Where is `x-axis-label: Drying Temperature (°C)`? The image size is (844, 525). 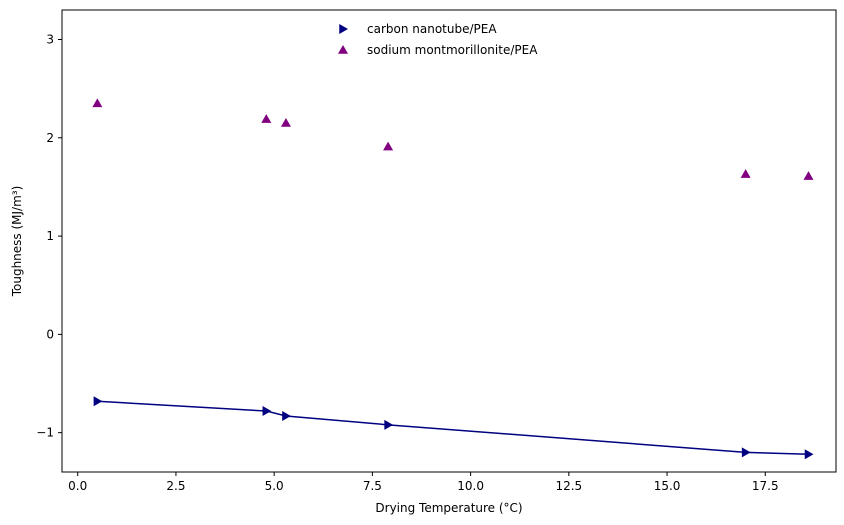
x-axis-label: Drying Temperature (°C) is located at coordinates (448, 508).